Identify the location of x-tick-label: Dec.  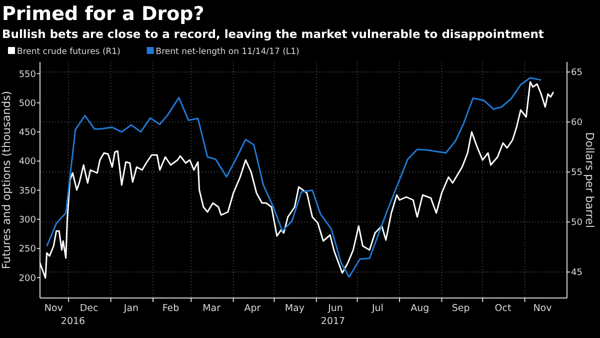
(89, 308).